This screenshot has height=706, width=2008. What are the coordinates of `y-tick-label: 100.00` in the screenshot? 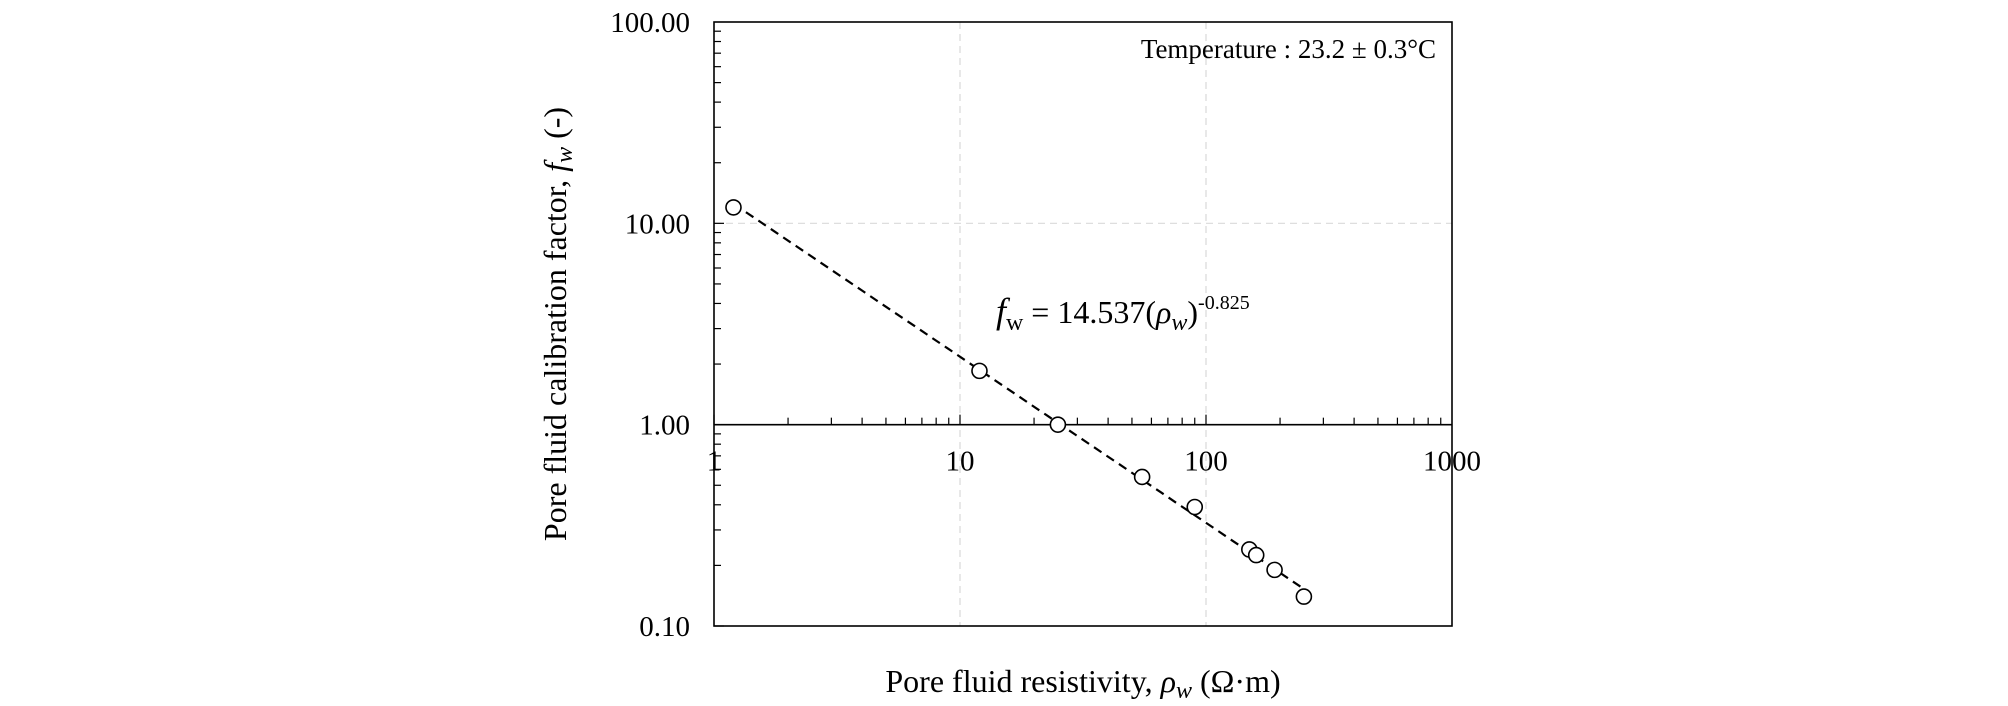 It's located at (650, 23).